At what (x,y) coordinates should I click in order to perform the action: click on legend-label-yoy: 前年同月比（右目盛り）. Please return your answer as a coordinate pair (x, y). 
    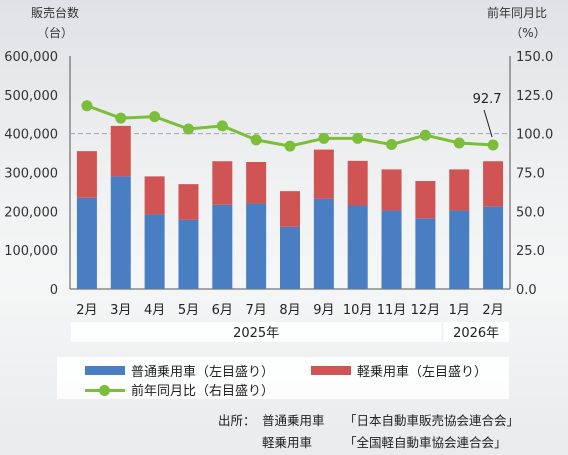
    Looking at the image, I should click on (203, 391).